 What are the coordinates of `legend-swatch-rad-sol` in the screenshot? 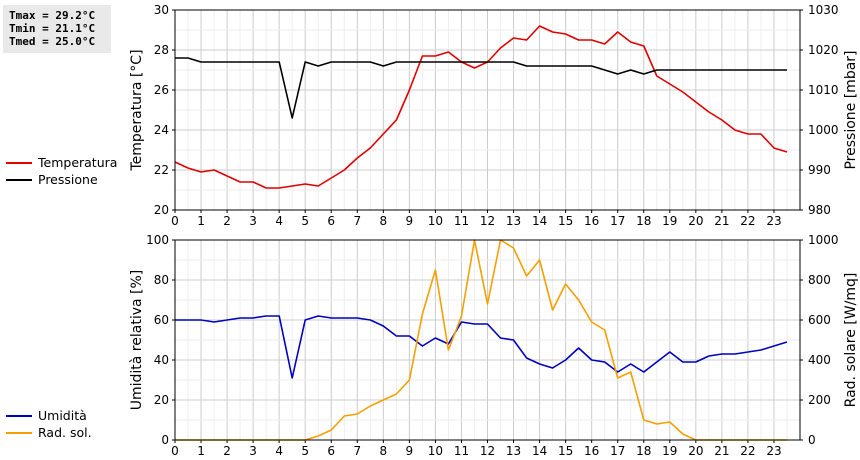 It's located at (19, 433).